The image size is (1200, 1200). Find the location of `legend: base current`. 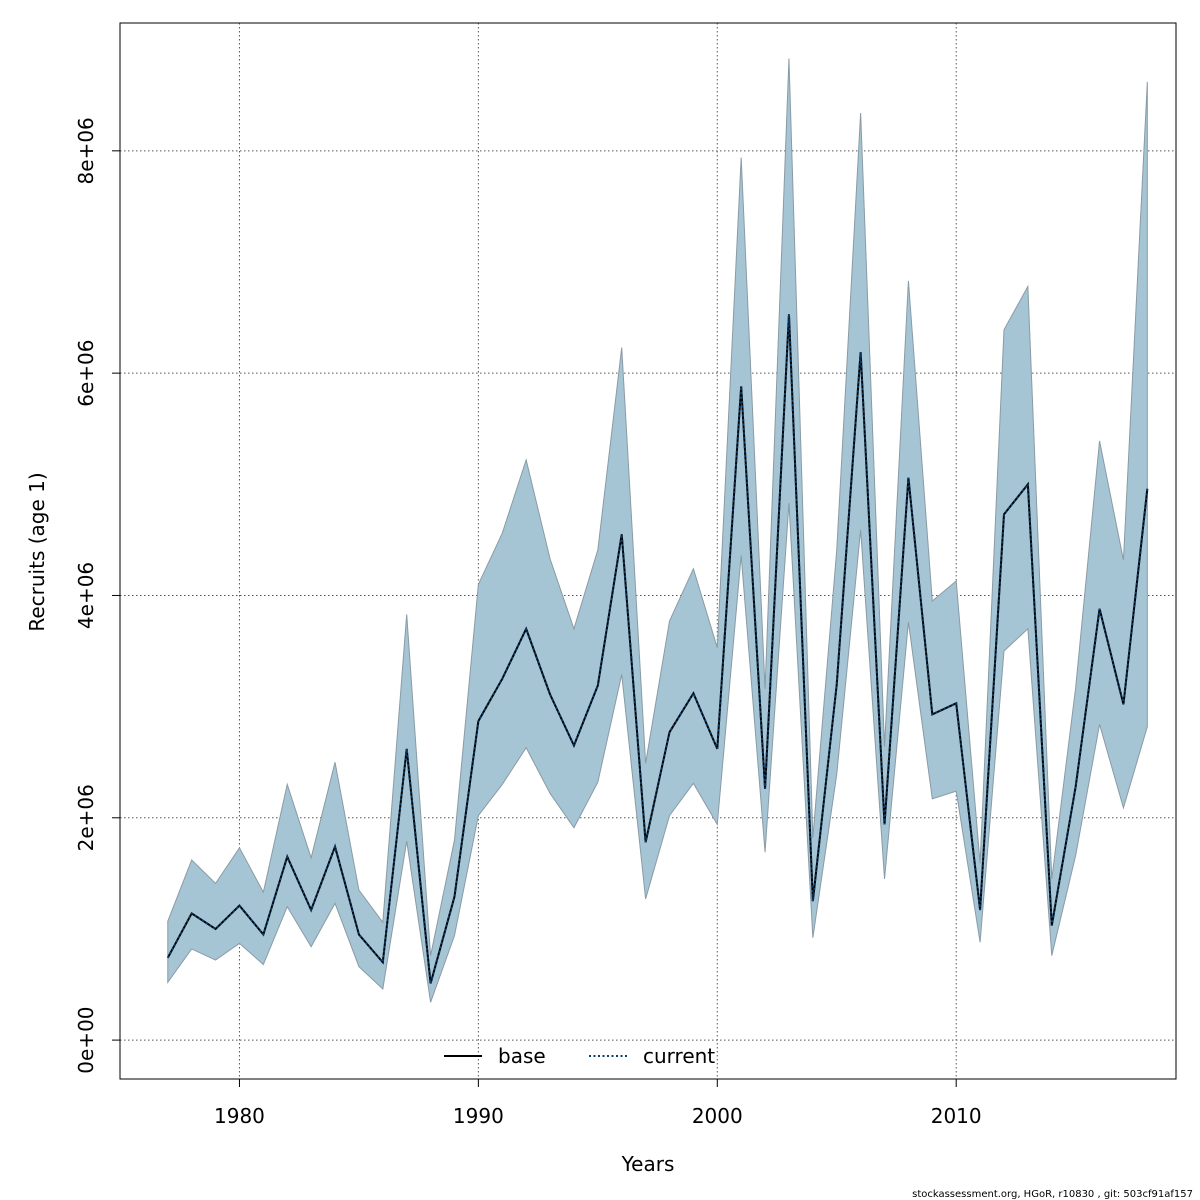

legend: base current is located at coordinates (579, 1056).